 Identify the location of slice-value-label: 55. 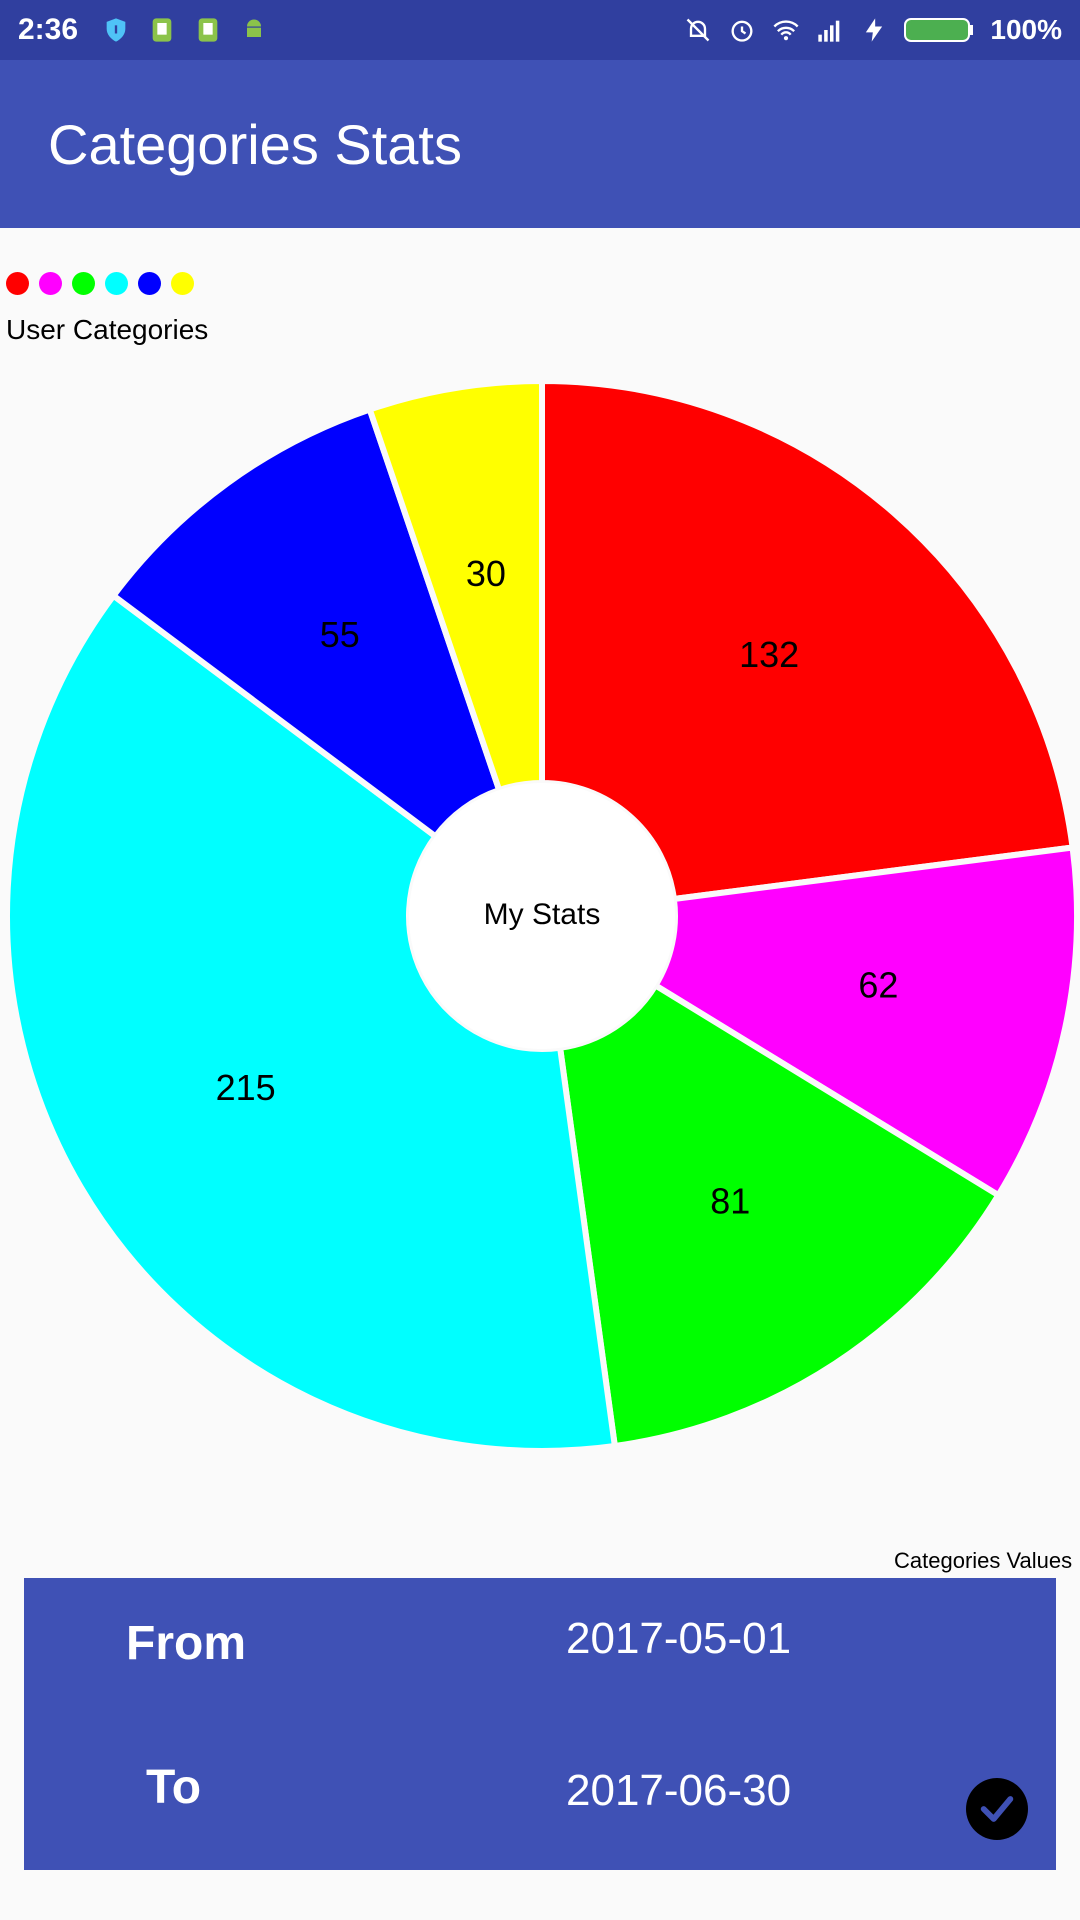
(340, 634).